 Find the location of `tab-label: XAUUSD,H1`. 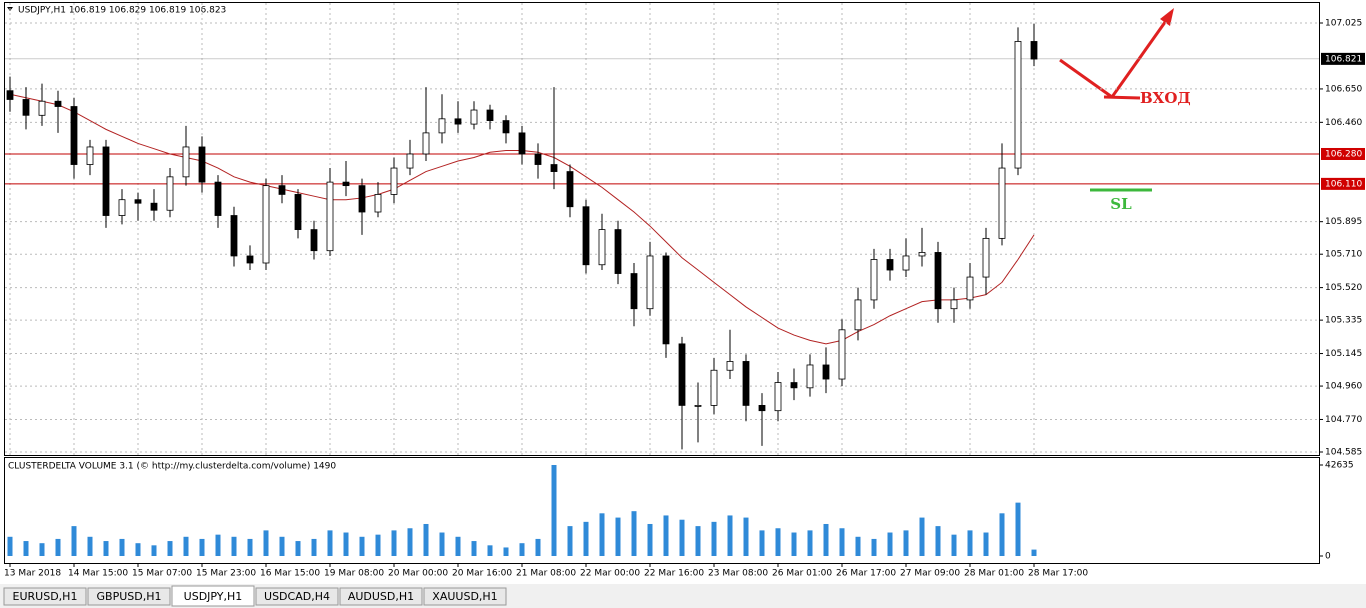

tab-label: XAUUSD,H1 is located at coordinates (464, 596).